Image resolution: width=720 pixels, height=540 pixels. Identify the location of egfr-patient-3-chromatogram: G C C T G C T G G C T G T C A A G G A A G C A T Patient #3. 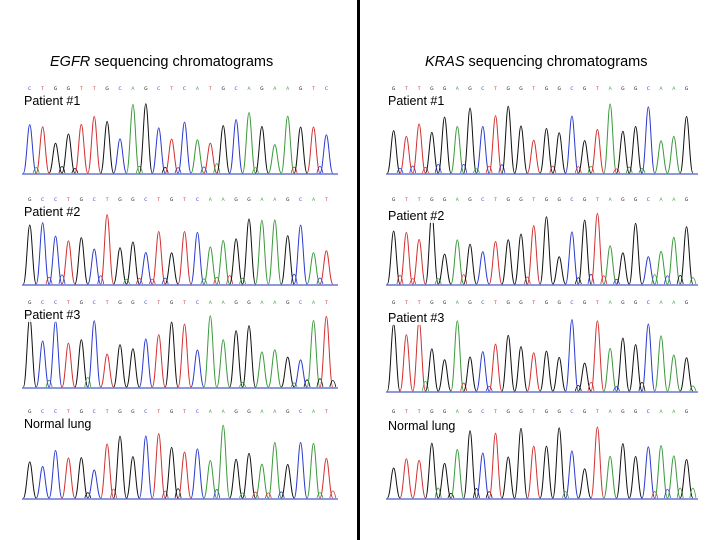
(180, 345).